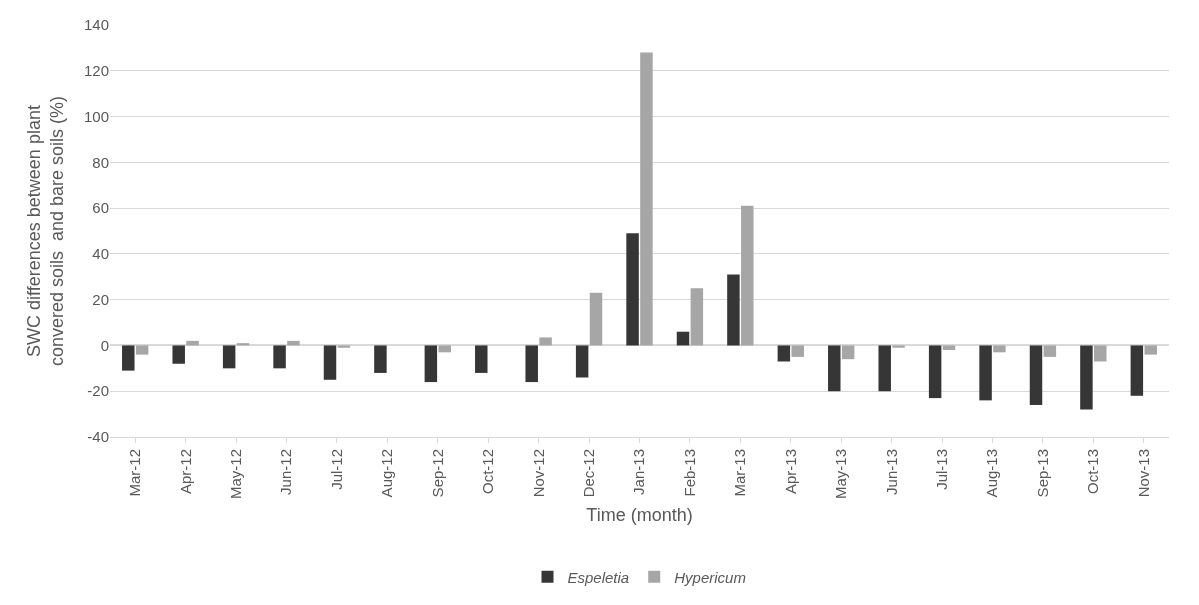  I want to click on y-tick-label: 60, so click(100, 208).